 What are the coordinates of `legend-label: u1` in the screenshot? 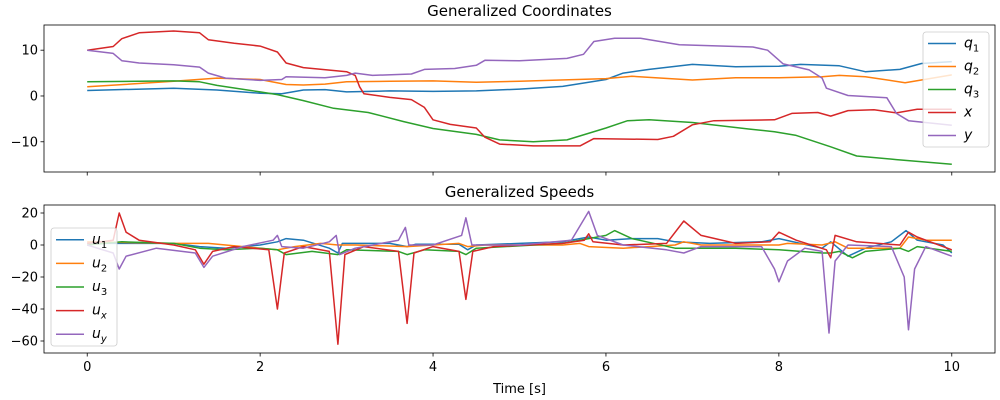 It's located at (99, 241).